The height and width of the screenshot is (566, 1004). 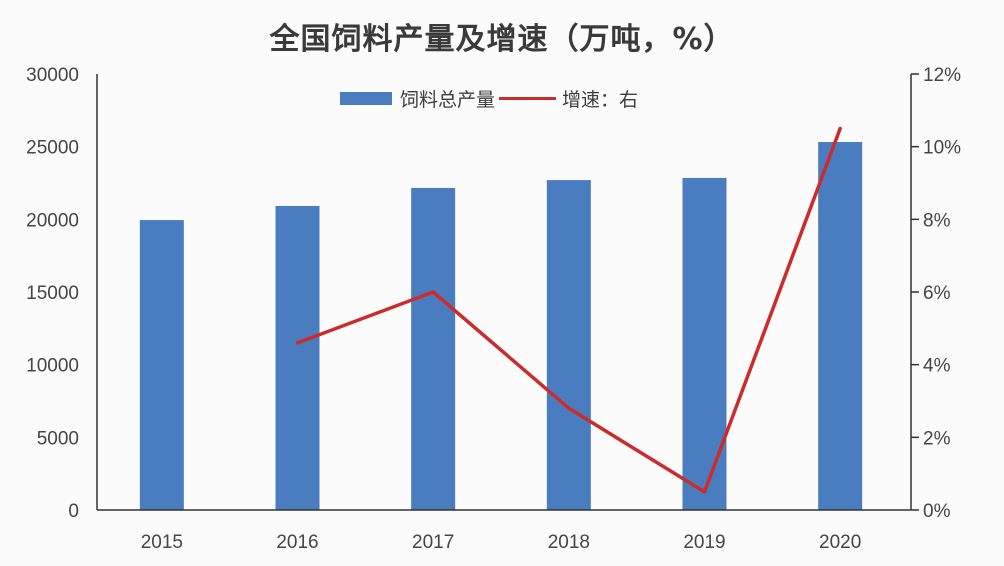 What do you see at coordinates (297, 358) in the screenshot?
I see `bar-2016` at bounding box center [297, 358].